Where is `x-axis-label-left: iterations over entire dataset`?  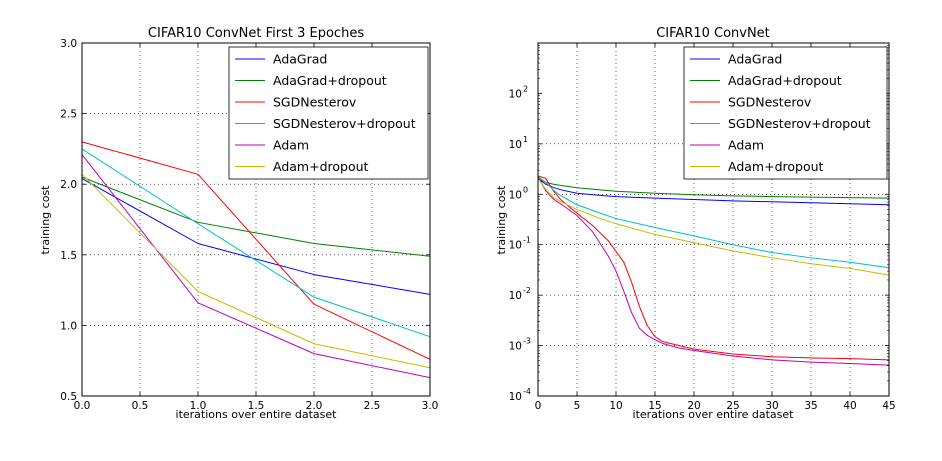 x-axis-label-left: iterations over entire dataset is located at coordinates (257, 414).